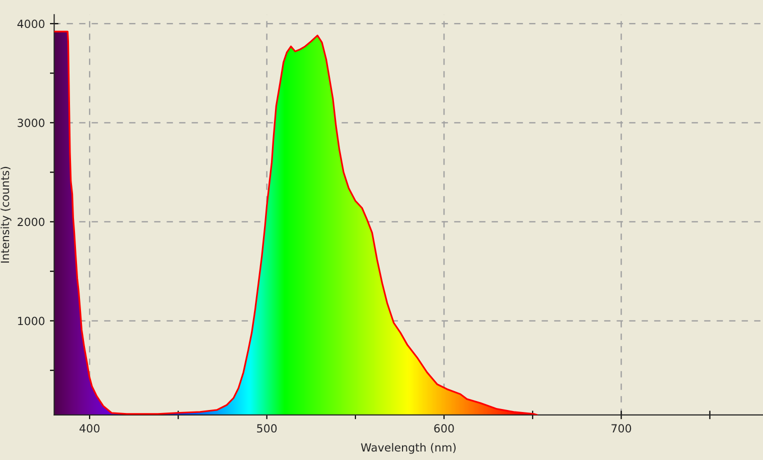  I want to click on x-tick-label: 500, so click(267, 428).